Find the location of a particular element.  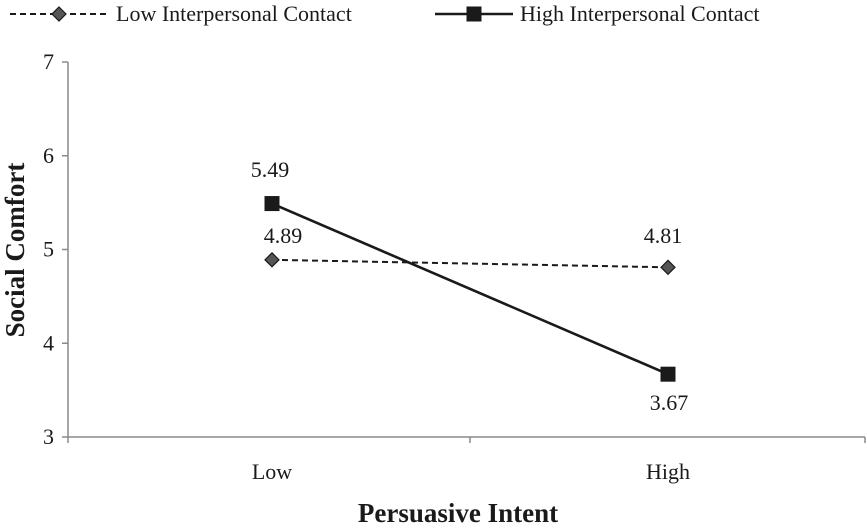

y-tick-label: 6 is located at coordinates (48, 155).